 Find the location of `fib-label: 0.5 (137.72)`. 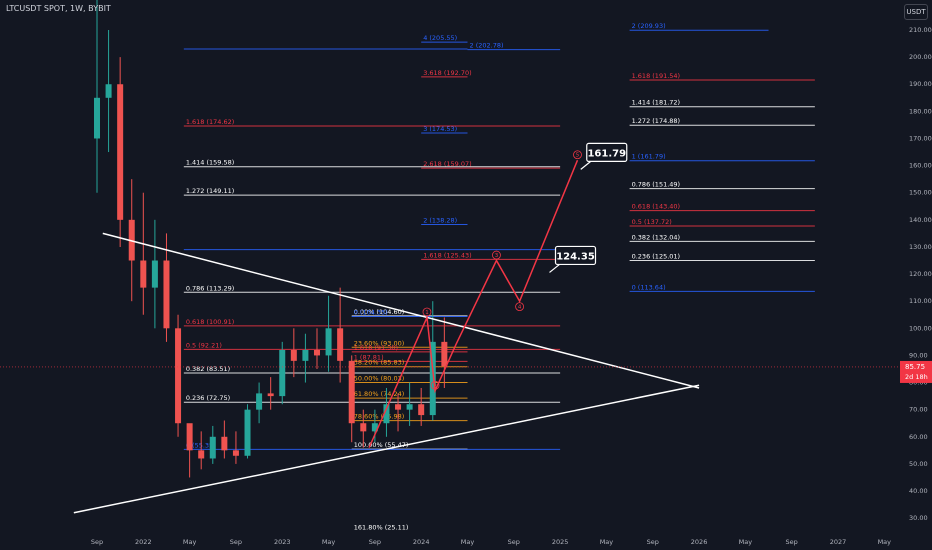

fib-label: 0.5 (137.72) is located at coordinates (652, 222).